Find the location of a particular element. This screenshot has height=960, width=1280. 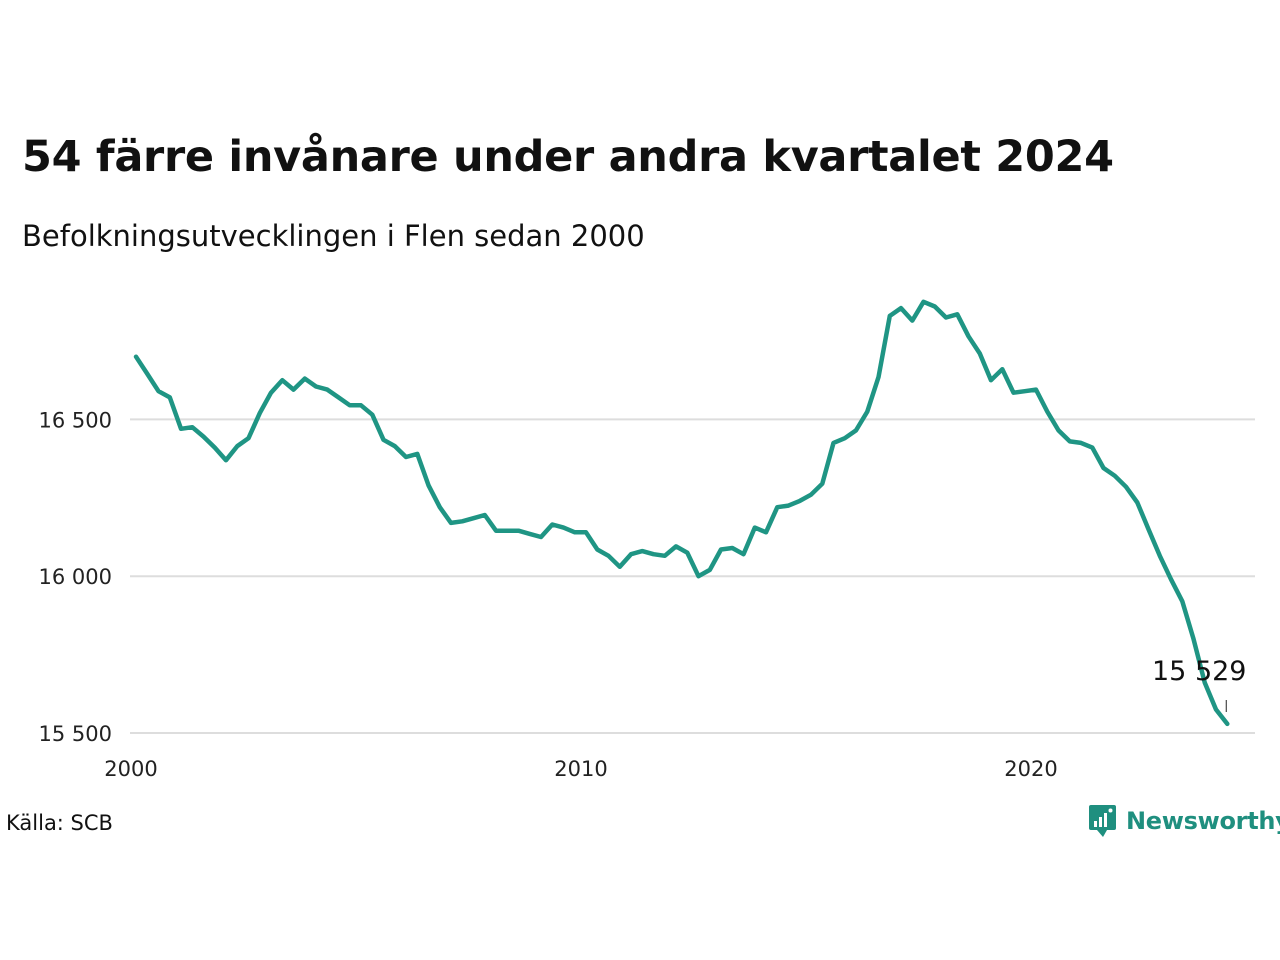

y-tick-label: 16 000 is located at coordinates (75, 577).